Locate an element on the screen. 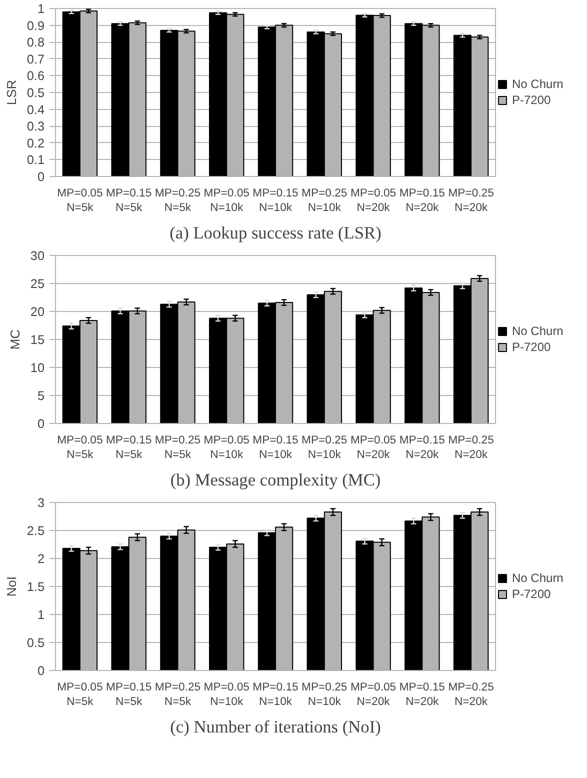 This screenshot has height=778, width=587. y-axis-title: NoI is located at coordinates (11, 586).